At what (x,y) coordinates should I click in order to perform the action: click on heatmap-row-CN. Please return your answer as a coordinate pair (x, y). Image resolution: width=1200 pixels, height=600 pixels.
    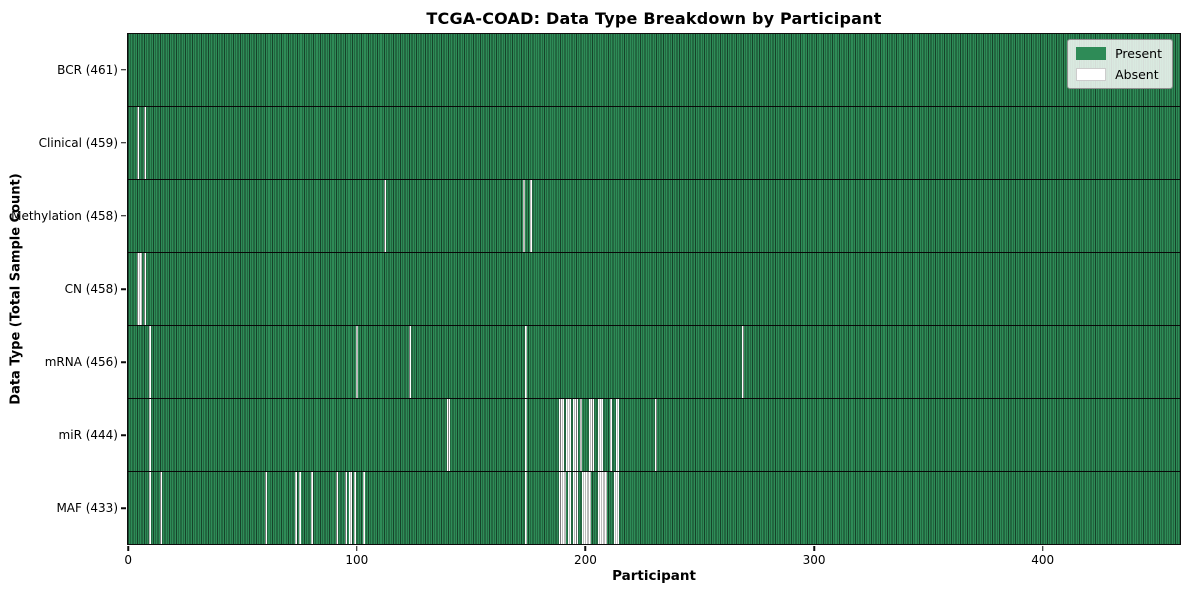
    Looking at the image, I should click on (654, 289).